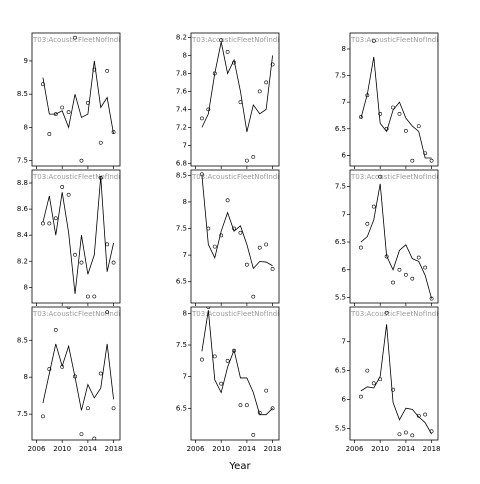 Image resolution: width=480 pixels, height=484 pixels. I want to click on x-axis-label: Year, so click(239, 466).